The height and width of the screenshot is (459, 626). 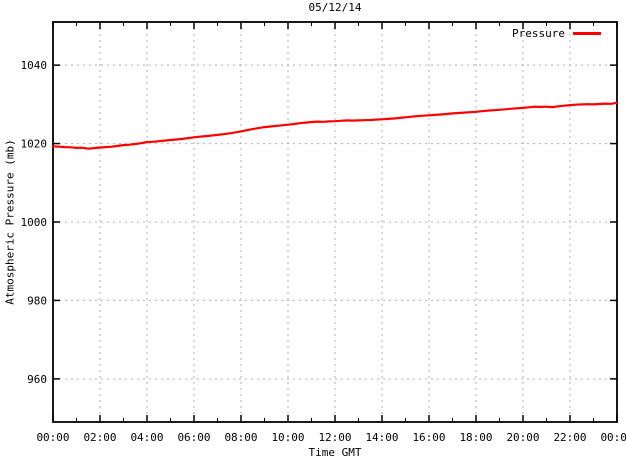 I want to click on x-axis-label: Time GMT, so click(x=335, y=452).